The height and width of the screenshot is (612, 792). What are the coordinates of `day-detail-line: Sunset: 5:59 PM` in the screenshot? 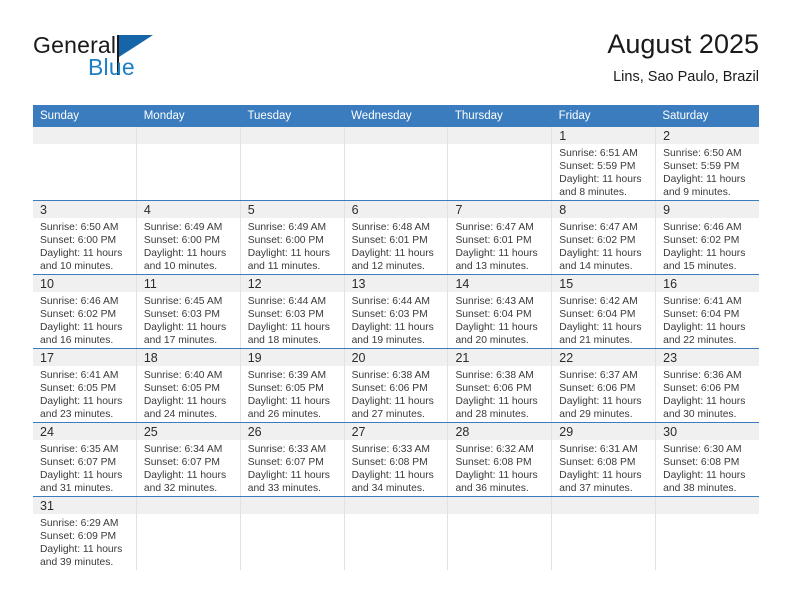 It's located at (701, 167).